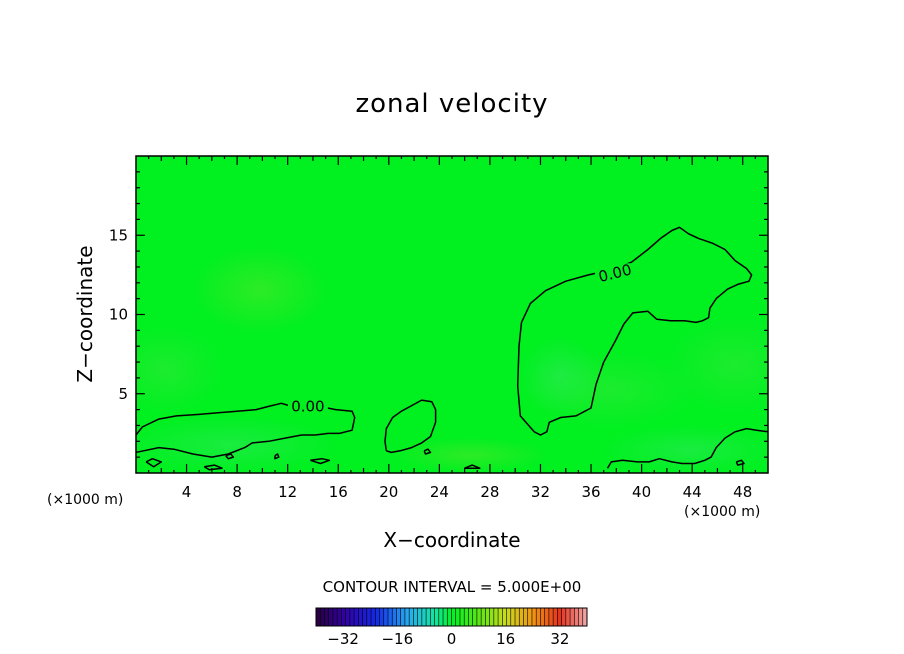 This screenshot has width=904, height=654. What do you see at coordinates (388, 492) in the screenshot?
I see `x-tick-label: 20` at bounding box center [388, 492].